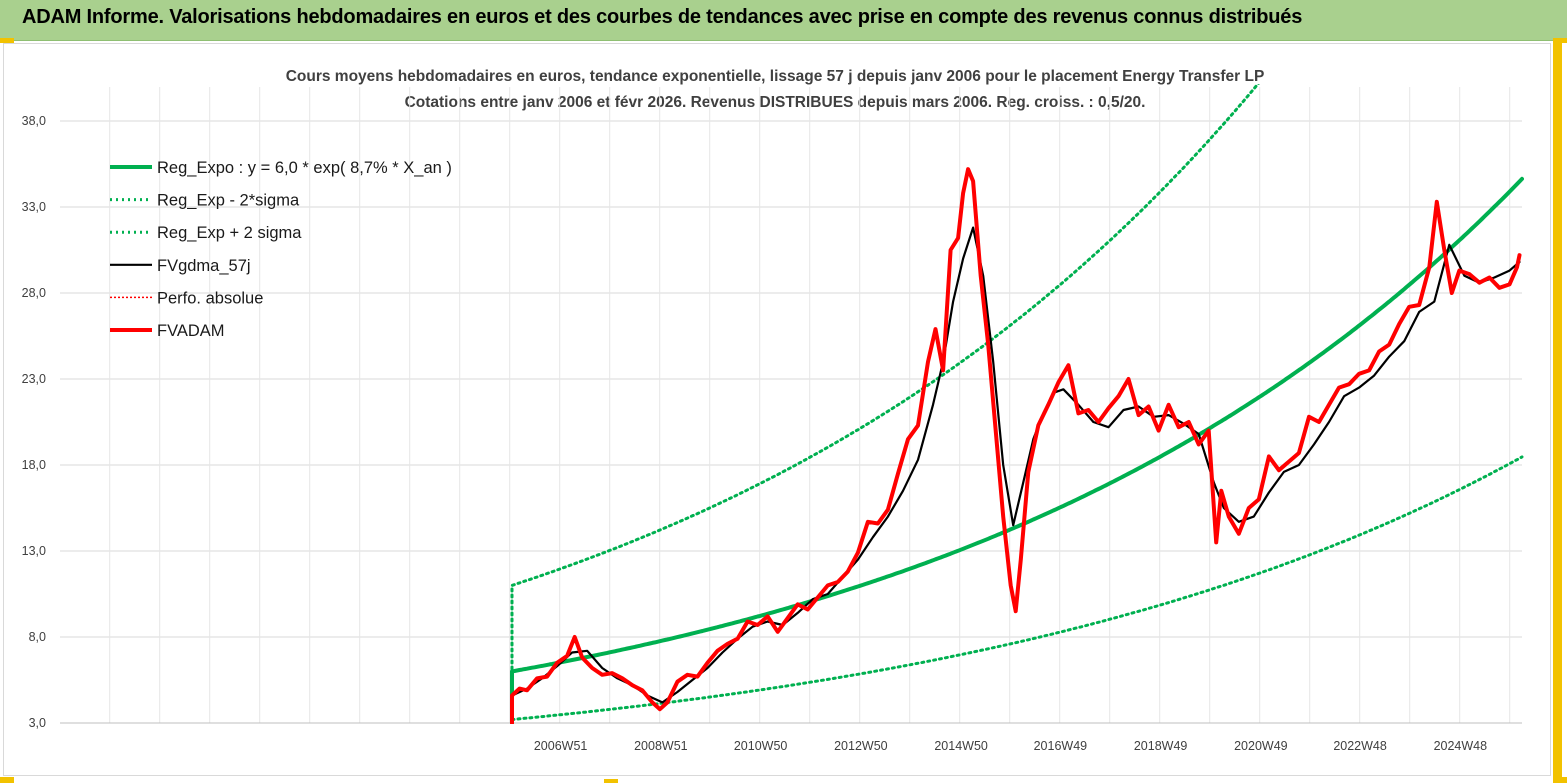 The height and width of the screenshot is (783, 1567). I want to click on legend-entry-label: Reg_Expo : y = 6,0 * exp( 8,7% * X_an ), so click(304, 168).